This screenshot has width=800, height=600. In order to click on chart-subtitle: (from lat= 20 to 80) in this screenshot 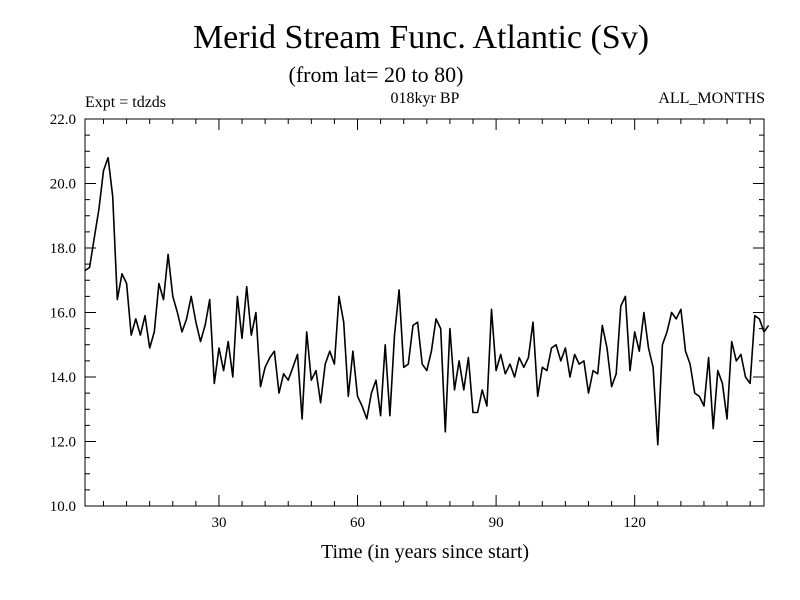, I will do `click(376, 74)`.